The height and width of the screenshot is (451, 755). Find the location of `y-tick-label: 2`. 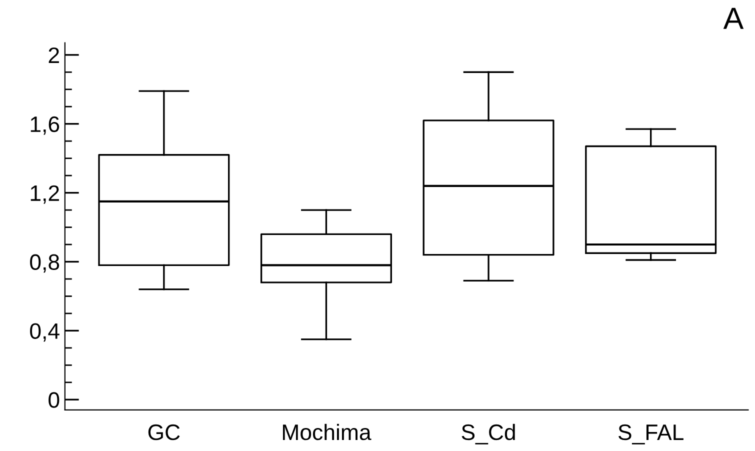

y-tick-label: 2 is located at coordinates (53, 55).